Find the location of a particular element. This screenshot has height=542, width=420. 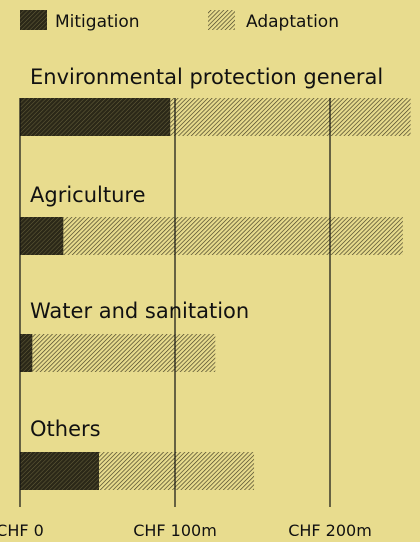

legend-item-adaptation: Adaptation is located at coordinates (273, 21).